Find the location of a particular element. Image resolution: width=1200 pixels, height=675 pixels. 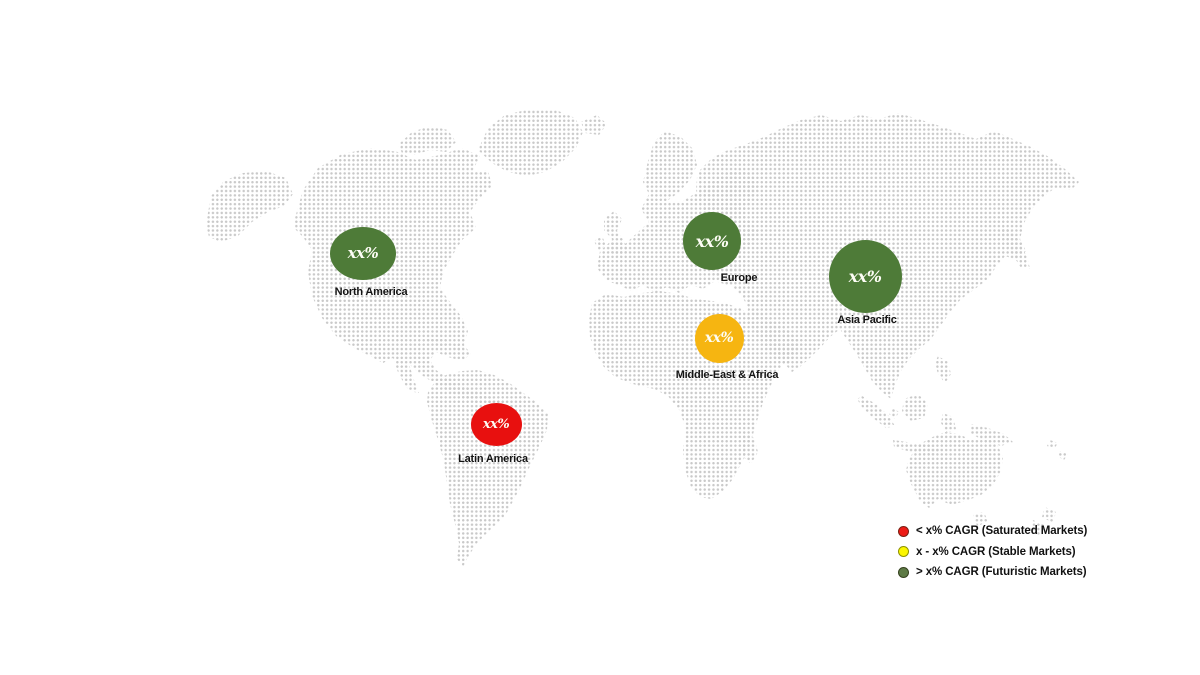

region-label-asia-pacific: Asia Pacific is located at coordinates (867, 320).